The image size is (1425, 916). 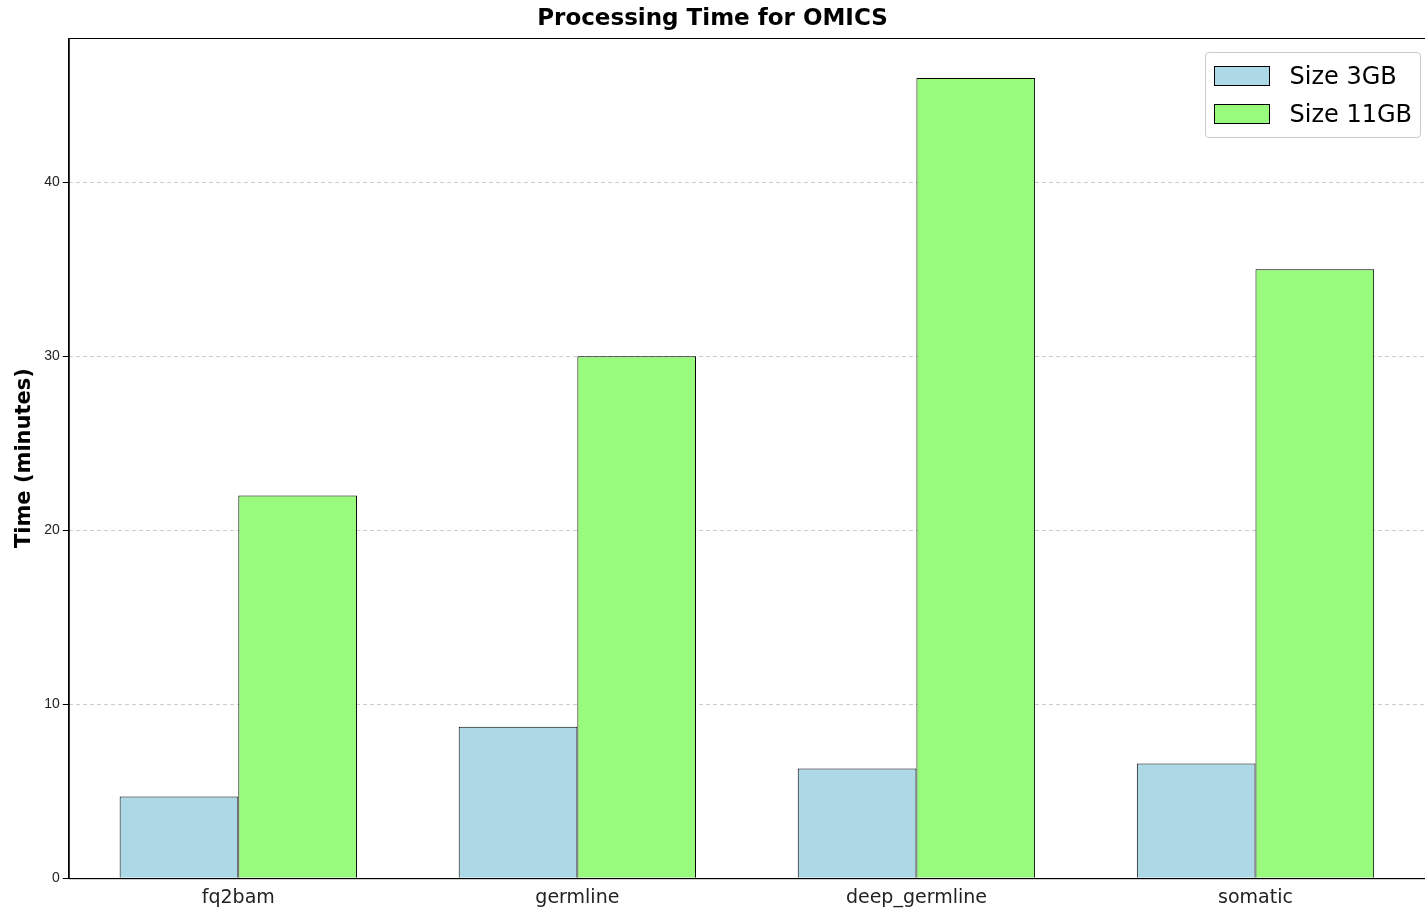 What do you see at coordinates (577, 895) in the screenshot?
I see `x-tick-label: germline` at bounding box center [577, 895].